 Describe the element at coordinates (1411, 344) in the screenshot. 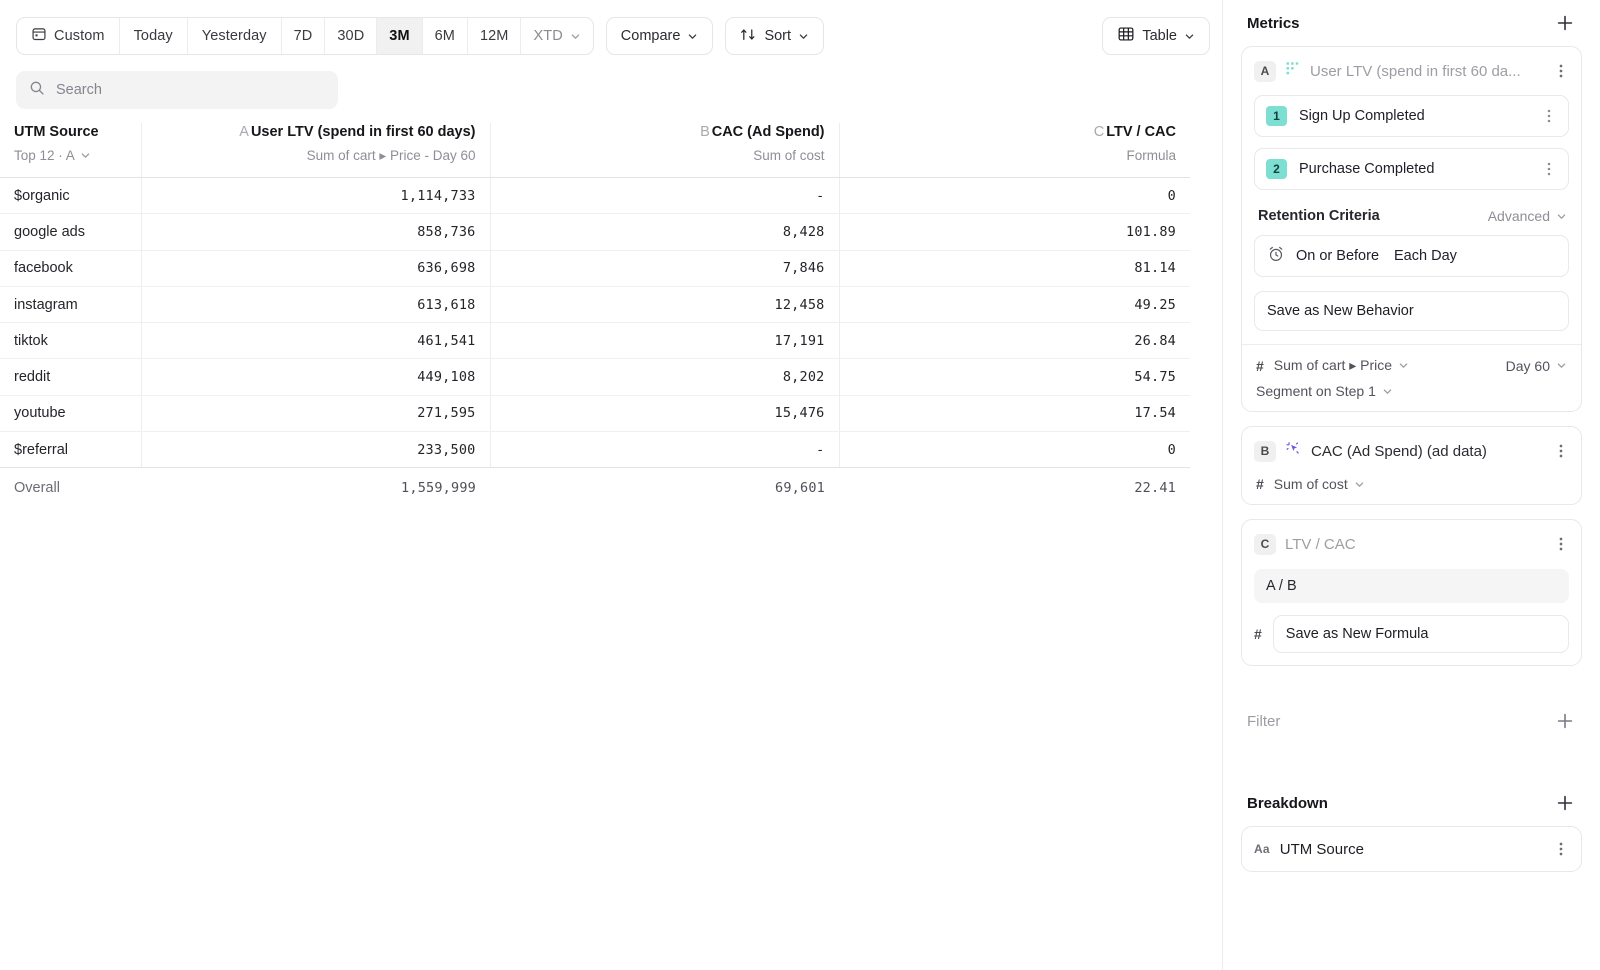

I see `metric-a-divider` at that location.